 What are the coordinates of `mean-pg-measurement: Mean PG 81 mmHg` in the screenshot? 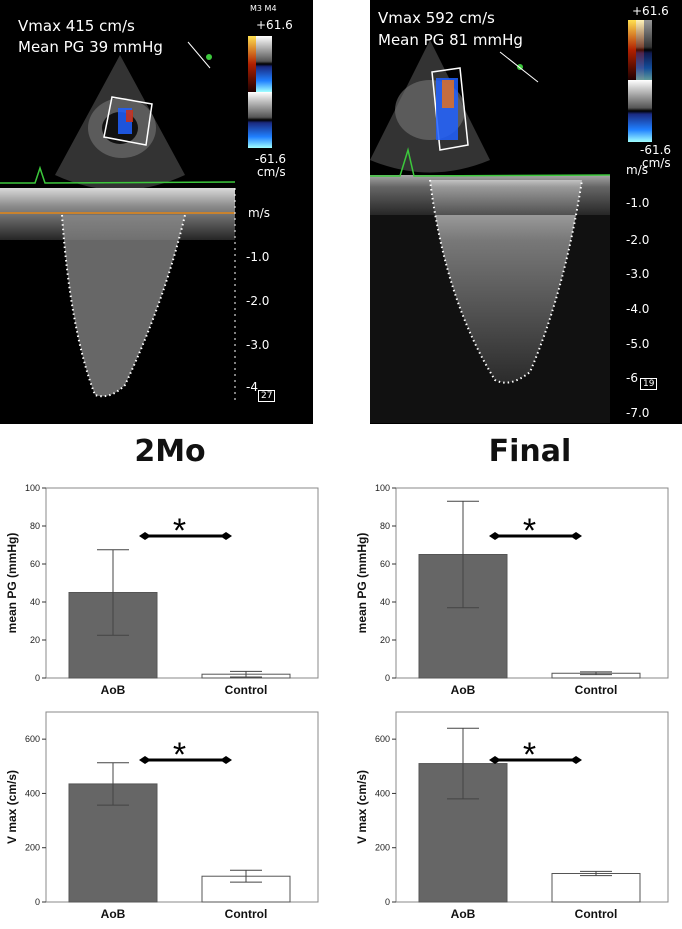 It's located at (450, 40).